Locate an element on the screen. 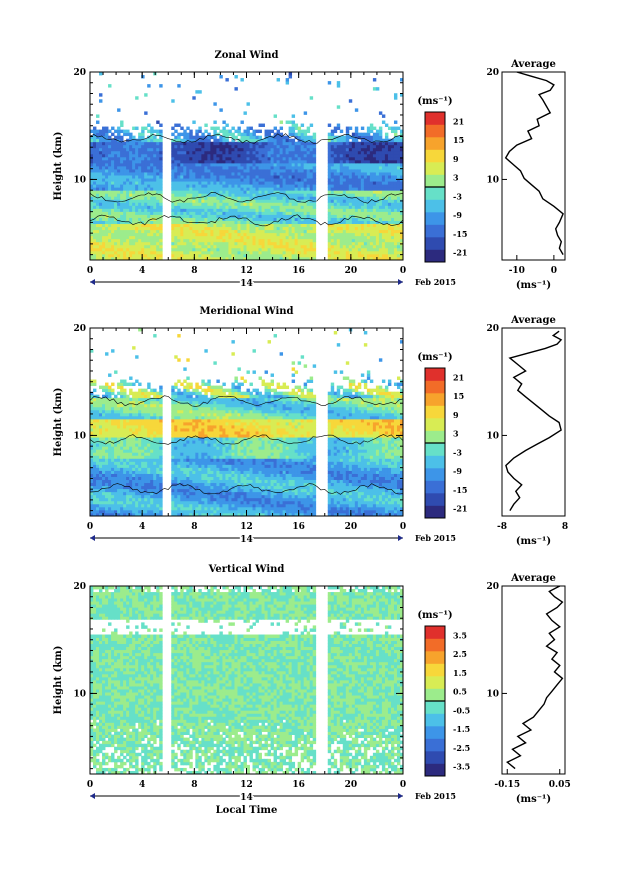 The width and height of the screenshot is (619, 873). month-label: Feb 2015 is located at coordinates (435, 282).